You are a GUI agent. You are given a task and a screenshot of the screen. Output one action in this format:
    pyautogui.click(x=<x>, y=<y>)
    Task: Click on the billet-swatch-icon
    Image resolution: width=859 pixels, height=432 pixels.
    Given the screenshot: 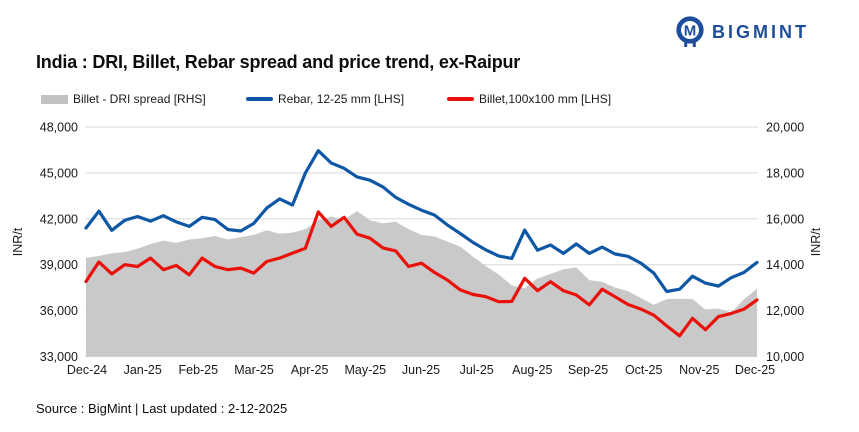 What is the action you would take?
    pyautogui.click(x=460, y=99)
    